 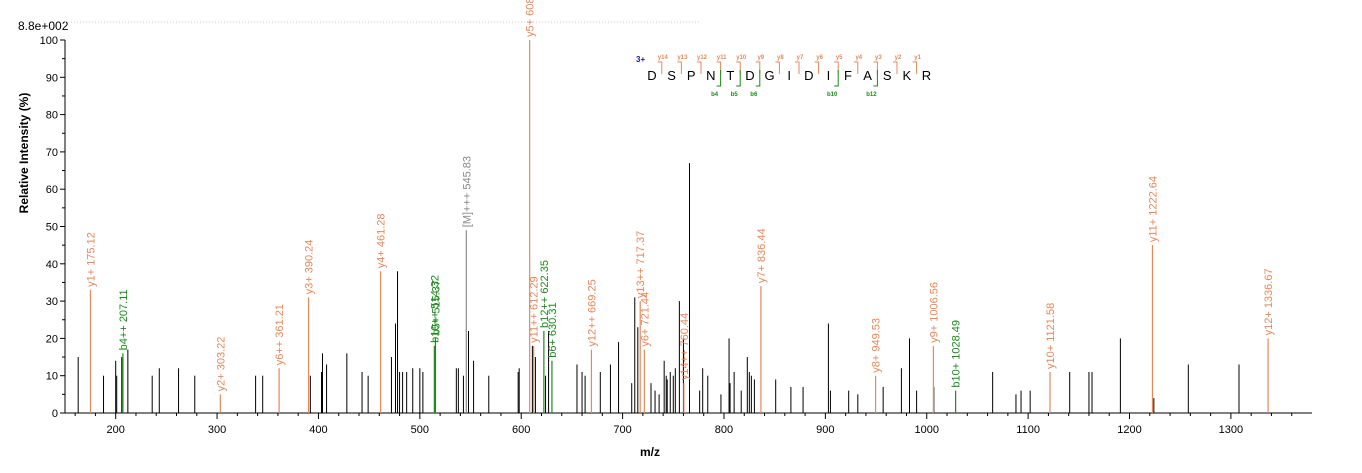 What do you see at coordinates (819, 58) in the screenshot?
I see `y-ion-tag: y6` at bounding box center [819, 58].